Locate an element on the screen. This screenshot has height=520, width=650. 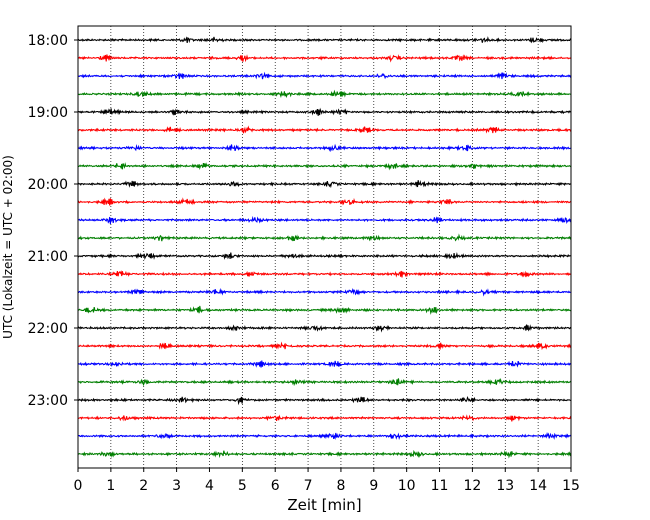
y-axis-label: UTC (Lokalzeit = UTC + 02:00) is located at coordinates (8, 247).